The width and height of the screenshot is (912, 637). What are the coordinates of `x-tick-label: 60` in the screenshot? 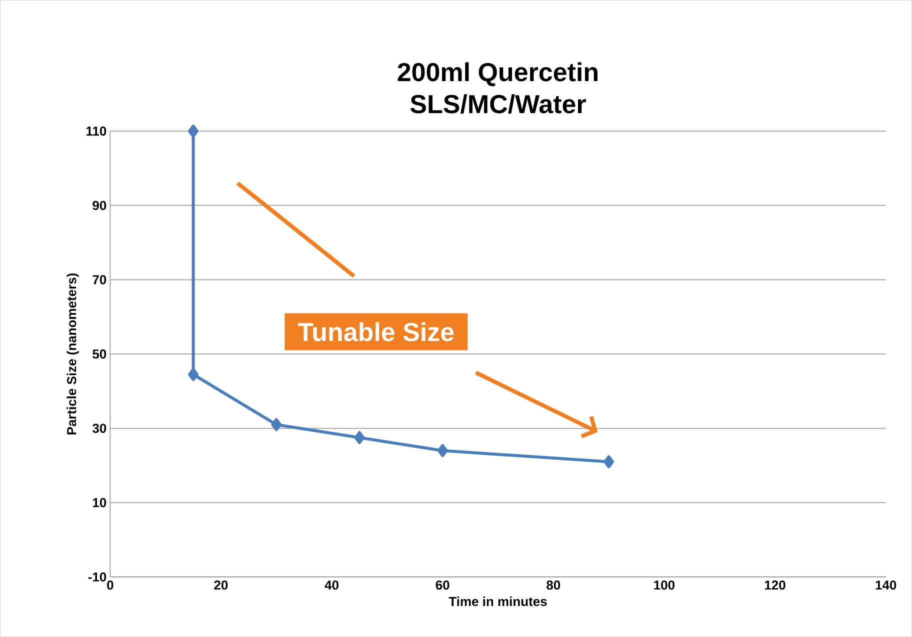 It's located at (443, 585).